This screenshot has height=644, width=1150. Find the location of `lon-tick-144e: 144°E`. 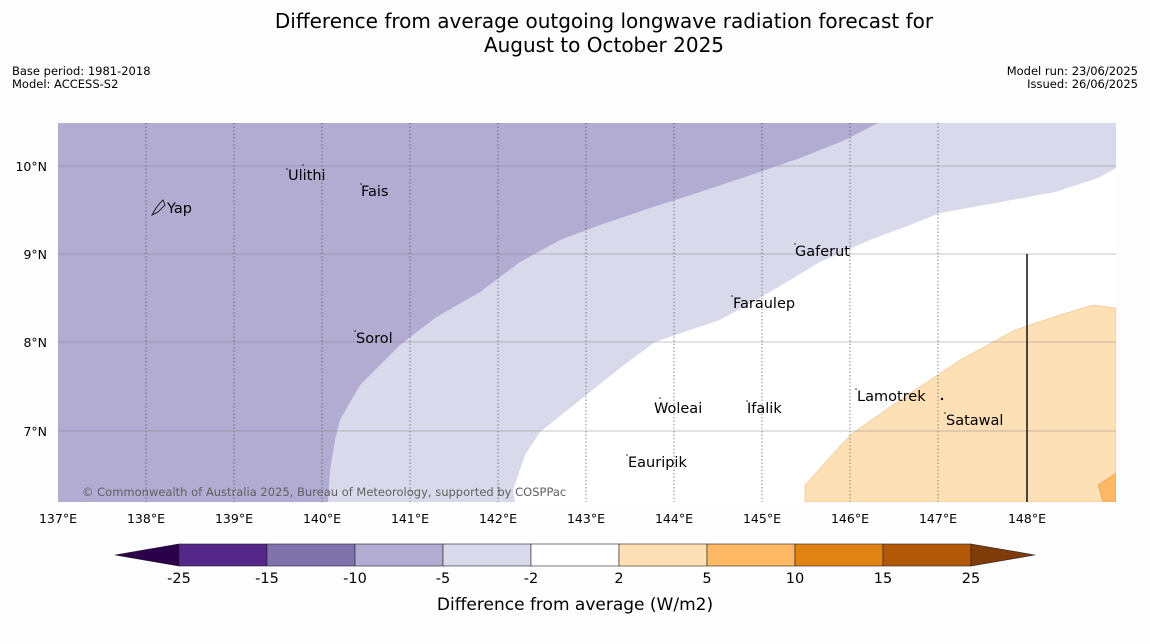

lon-tick-144e: 144°E is located at coordinates (674, 518).